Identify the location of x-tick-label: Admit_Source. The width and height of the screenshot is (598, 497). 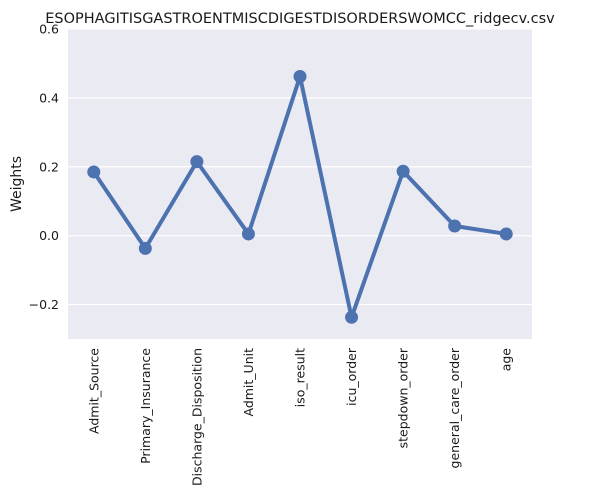
(93, 391).